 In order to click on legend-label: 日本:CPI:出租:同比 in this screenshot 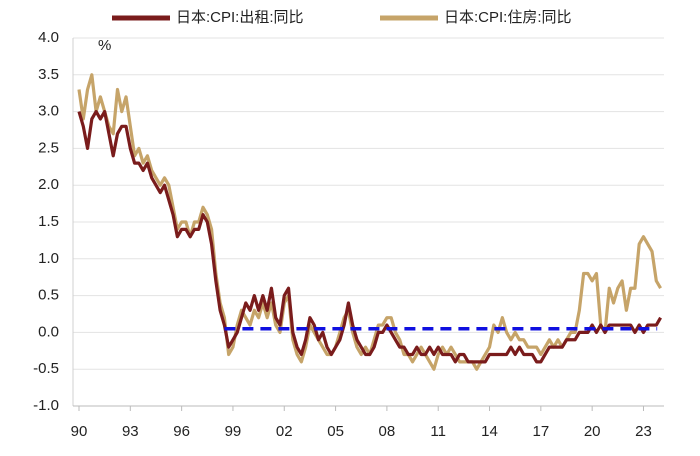, I will do `click(240, 17)`.